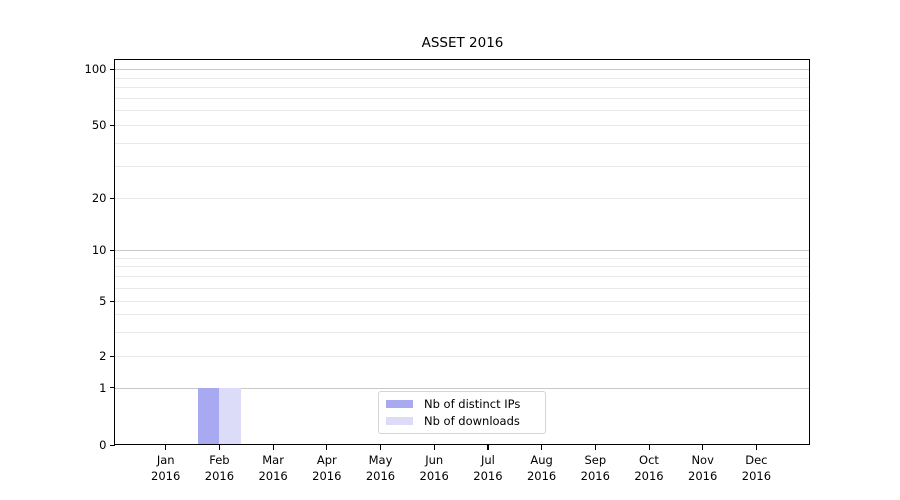  What do you see at coordinates (399, 420) in the screenshot?
I see `legend-swatch-downloads` at bounding box center [399, 420].